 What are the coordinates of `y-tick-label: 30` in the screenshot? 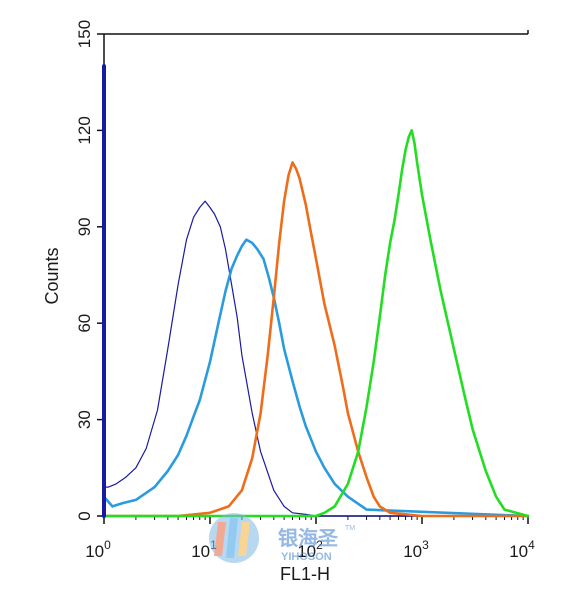 It's located at (84, 419).